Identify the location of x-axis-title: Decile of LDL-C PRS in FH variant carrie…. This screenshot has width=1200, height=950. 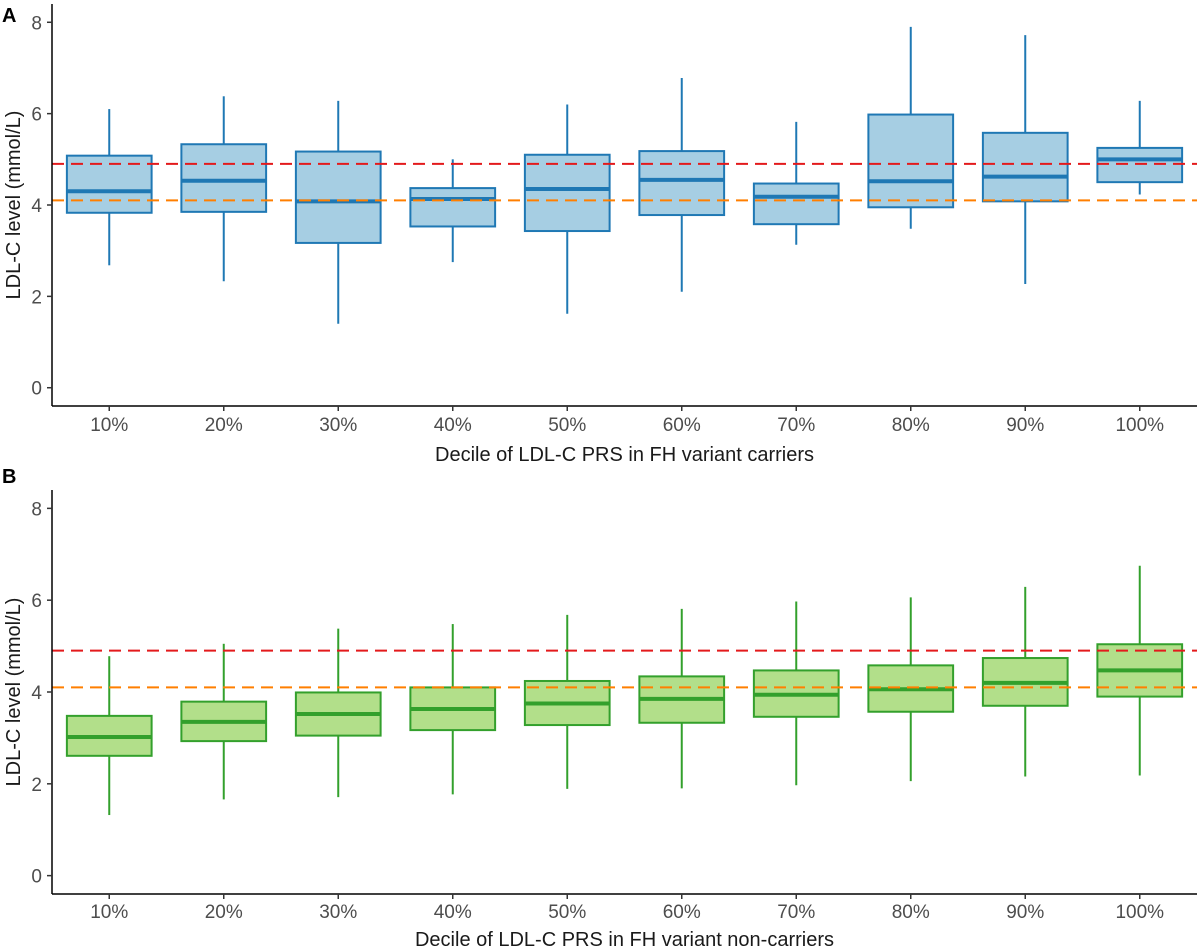
(624, 455).